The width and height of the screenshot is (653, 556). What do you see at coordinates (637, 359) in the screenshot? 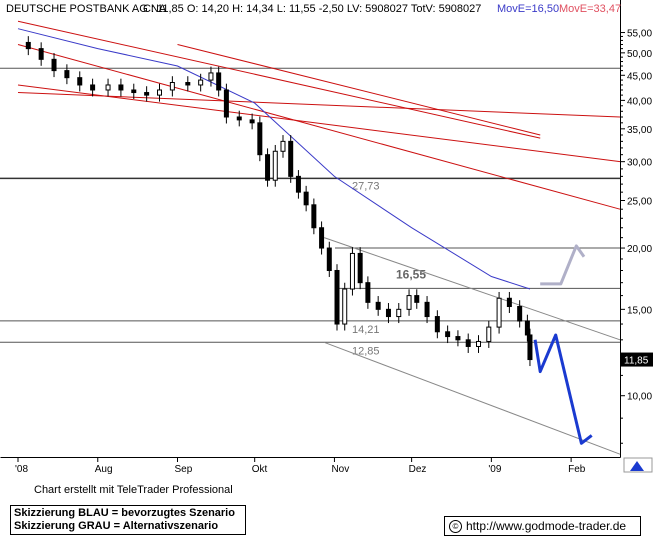
I see `last-price-box: 11,85` at bounding box center [637, 359].